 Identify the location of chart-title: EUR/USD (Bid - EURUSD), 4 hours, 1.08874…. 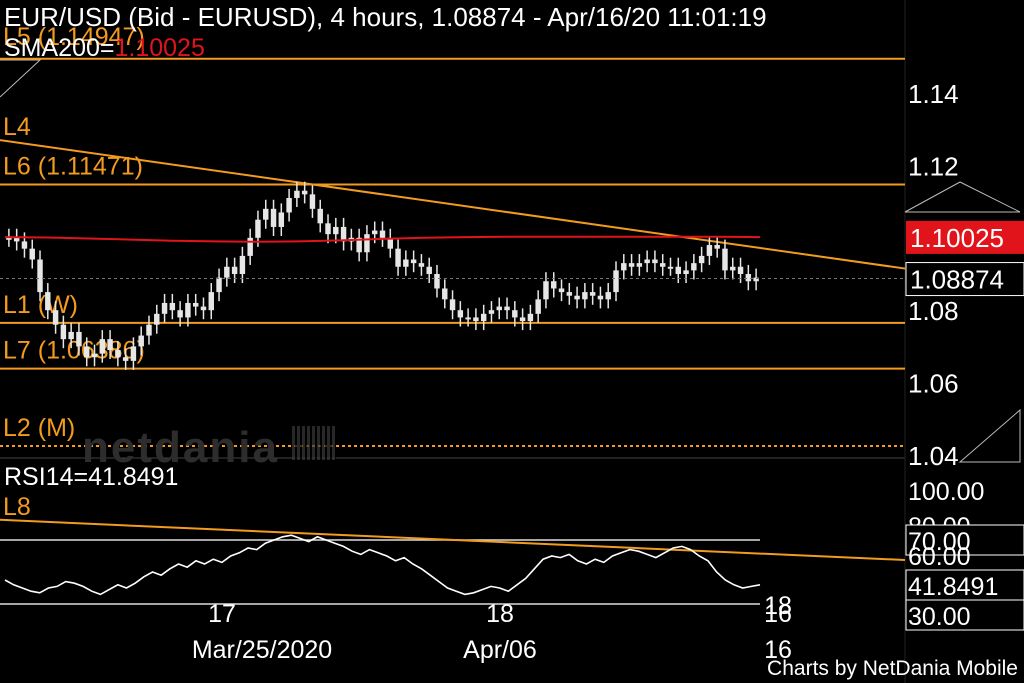
(385, 17).